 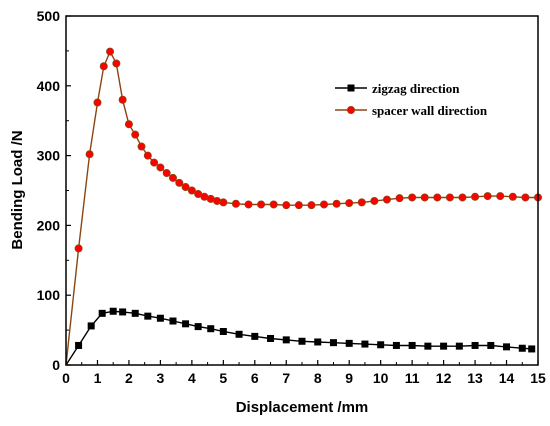 What do you see at coordinates (49, 225) in the screenshot?
I see `y-tick-label: 200` at bounding box center [49, 225].